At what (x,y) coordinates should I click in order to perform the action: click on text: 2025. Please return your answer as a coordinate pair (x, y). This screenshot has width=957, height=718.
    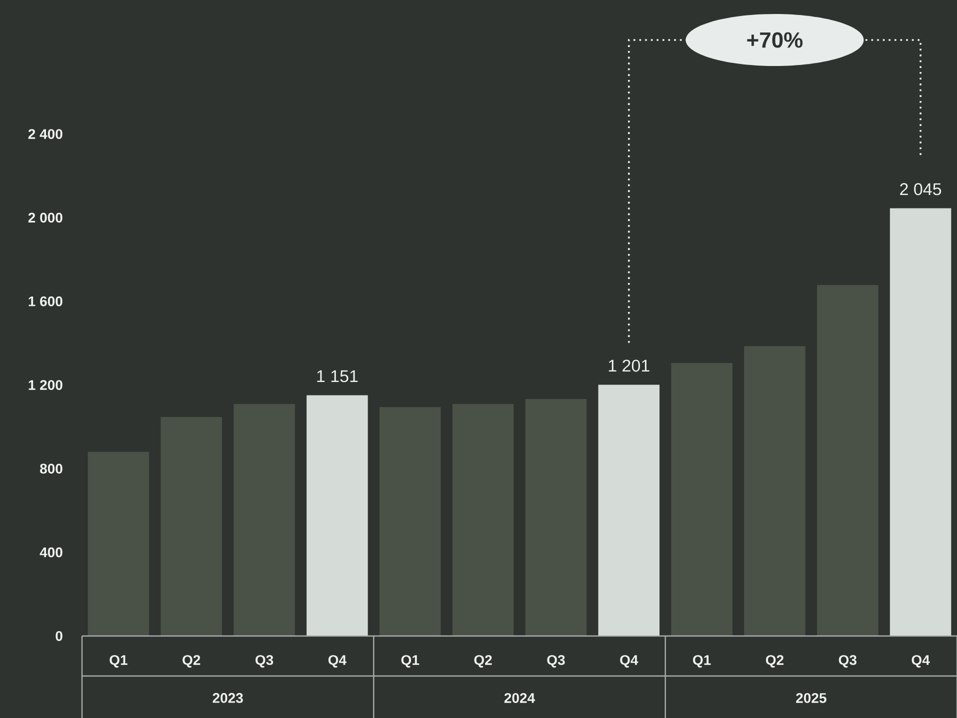
    Looking at the image, I should click on (811, 698).